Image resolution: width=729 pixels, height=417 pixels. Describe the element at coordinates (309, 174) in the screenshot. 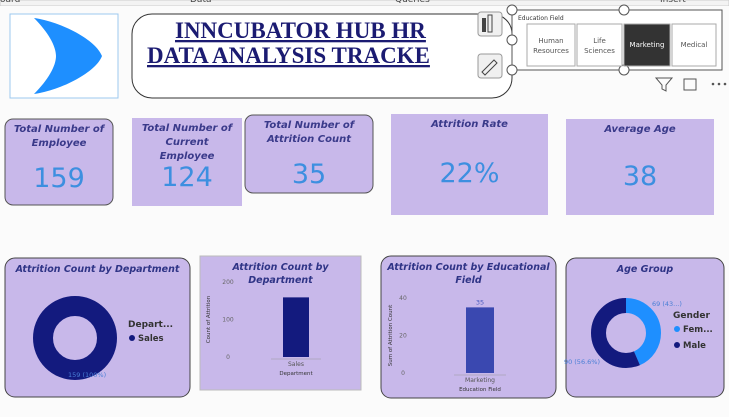

I see `card-value: 35` at that location.